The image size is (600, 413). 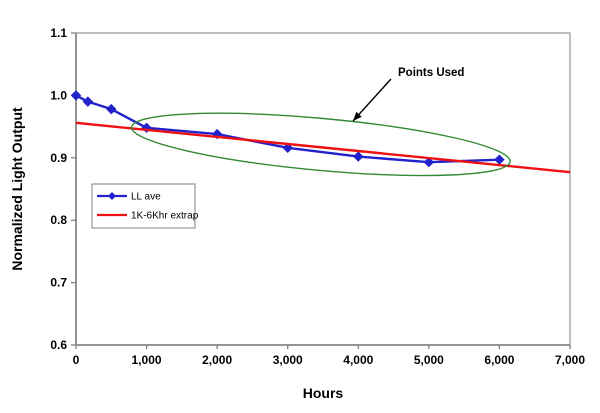 I want to click on legend: LL ave 1K-6Khr extrap, so click(x=145, y=206).